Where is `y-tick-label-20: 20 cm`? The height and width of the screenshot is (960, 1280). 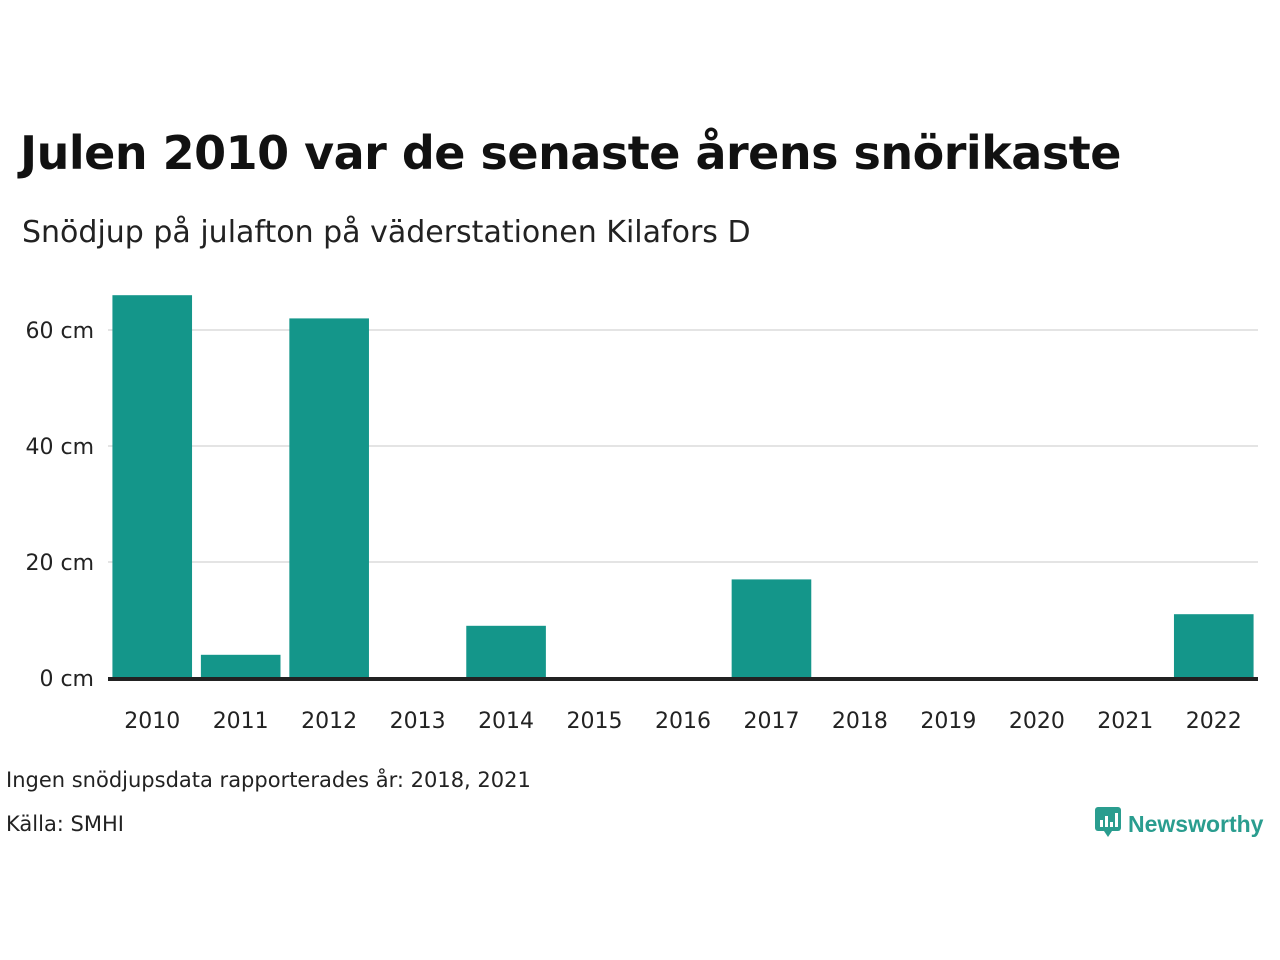 y-tick-label-20: 20 cm is located at coordinates (59, 563).